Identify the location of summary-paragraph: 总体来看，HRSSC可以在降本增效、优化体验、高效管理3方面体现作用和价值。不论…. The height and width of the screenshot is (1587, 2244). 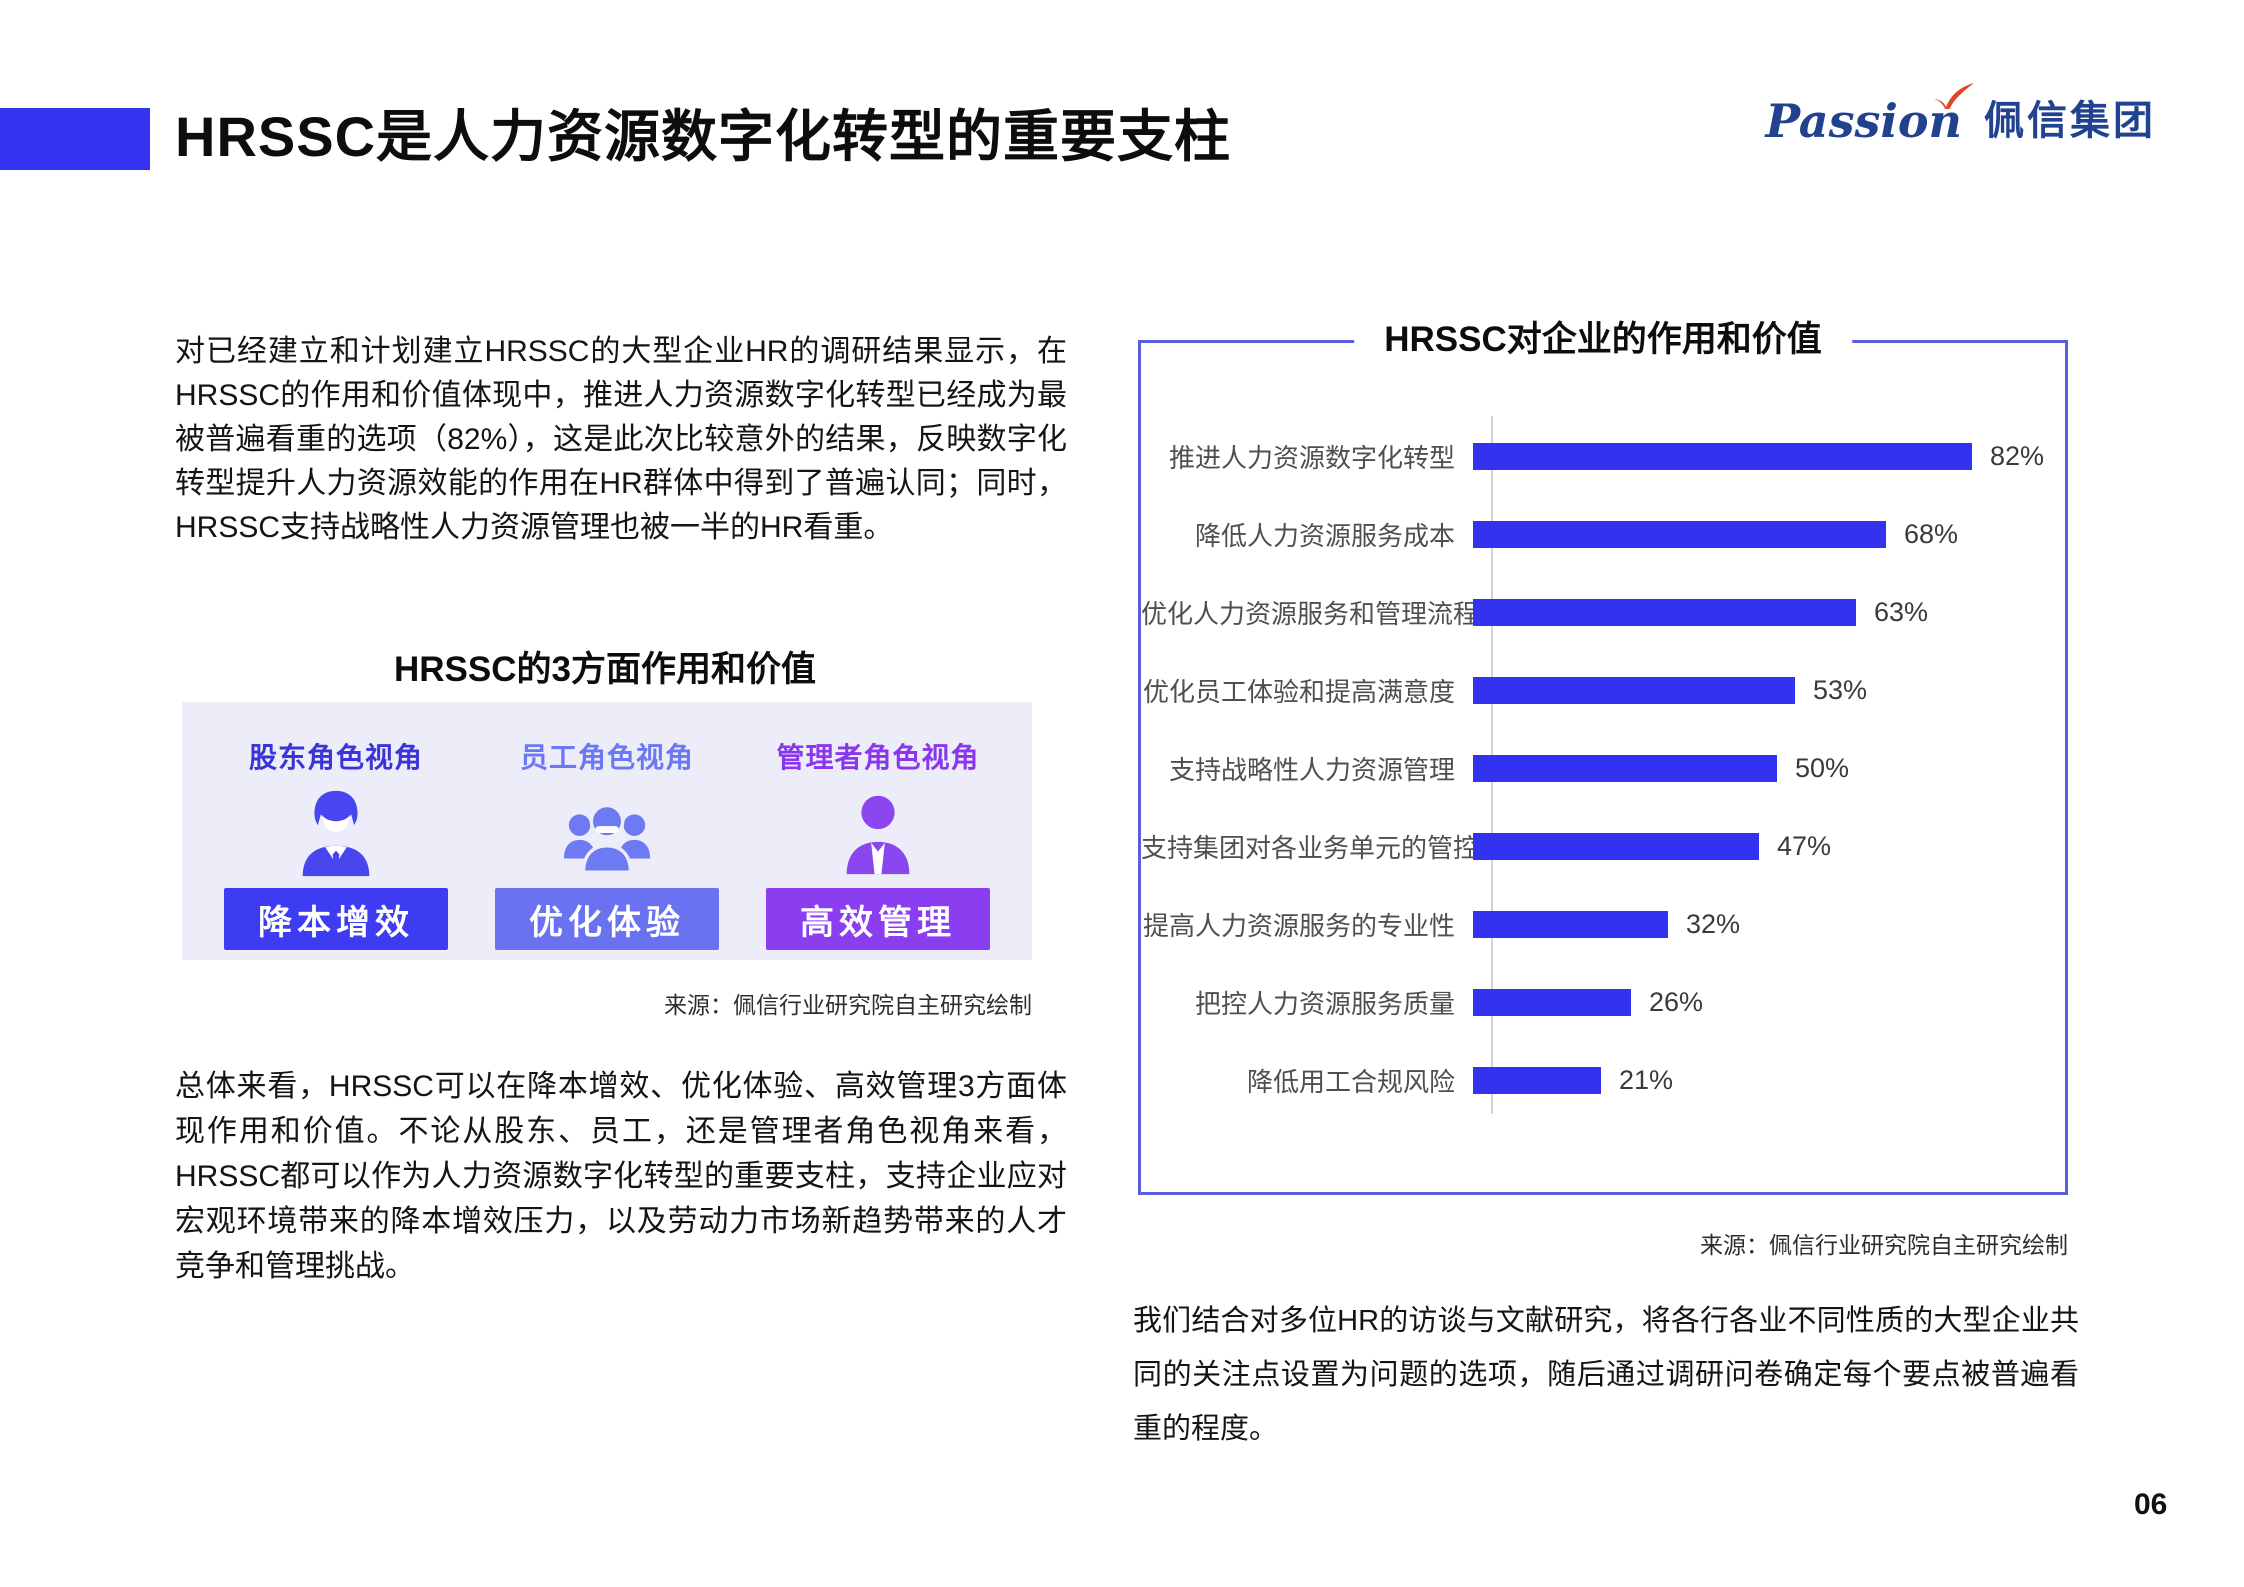
(621, 1176).